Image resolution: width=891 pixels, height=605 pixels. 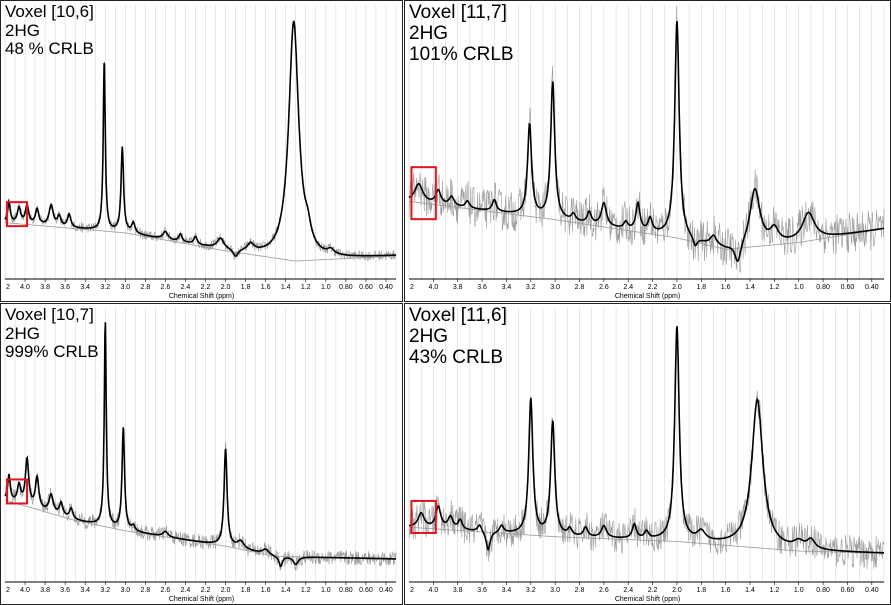 I want to click on voxel-title: Voxel [10,6], so click(x=49, y=11).